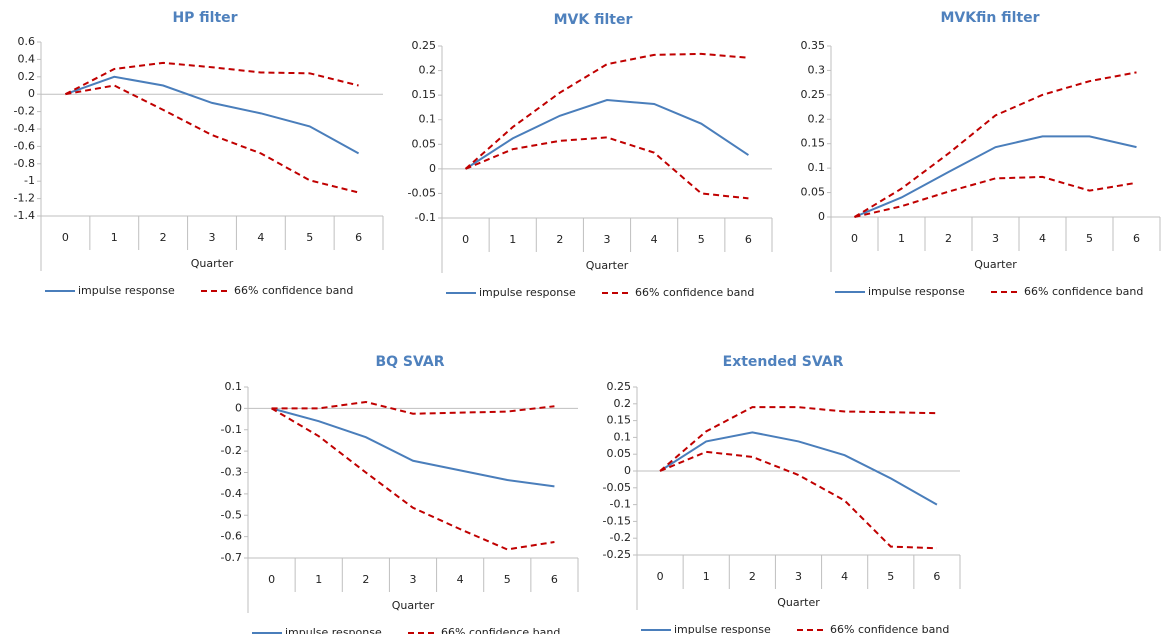 The width and height of the screenshot is (1164, 634). Describe the element at coordinates (24, 163) in the screenshot. I see `y-tick-label: -0.8` at that location.